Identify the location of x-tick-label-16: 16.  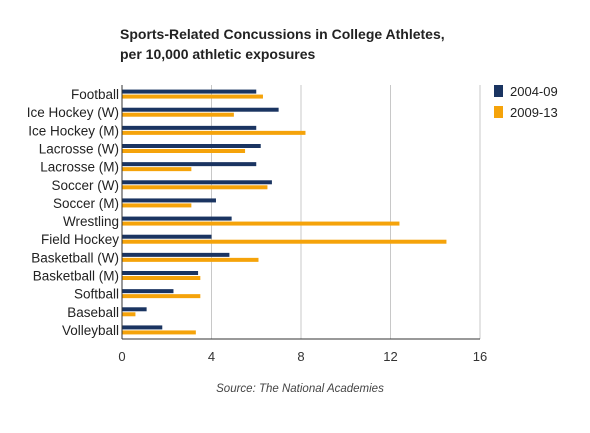
(480, 356).